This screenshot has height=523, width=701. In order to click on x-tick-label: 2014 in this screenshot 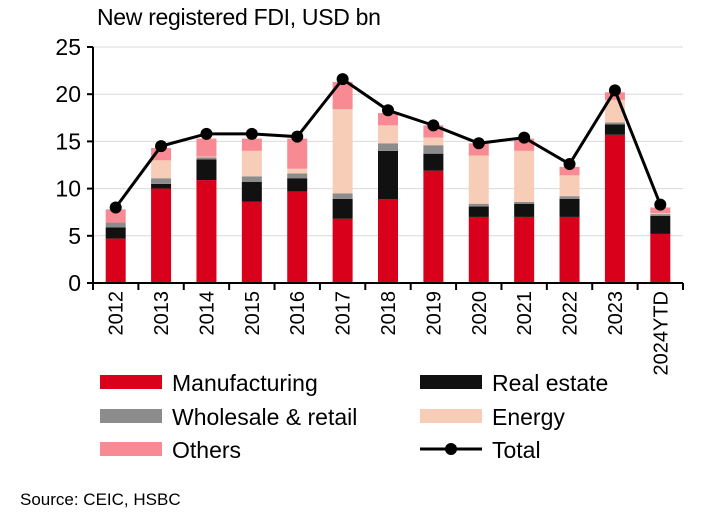, I will do `click(207, 313)`.